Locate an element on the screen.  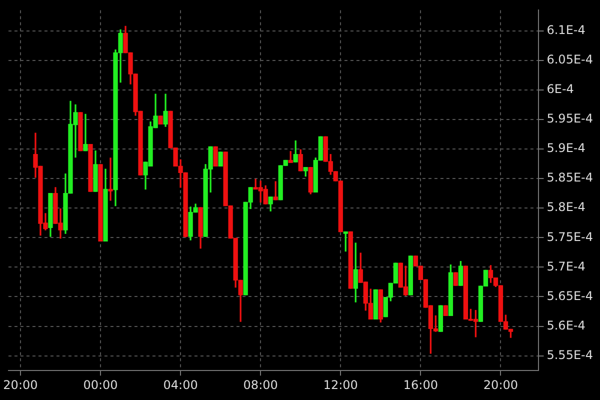
x-tick-label: 04:00 is located at coordinates (180, 385).